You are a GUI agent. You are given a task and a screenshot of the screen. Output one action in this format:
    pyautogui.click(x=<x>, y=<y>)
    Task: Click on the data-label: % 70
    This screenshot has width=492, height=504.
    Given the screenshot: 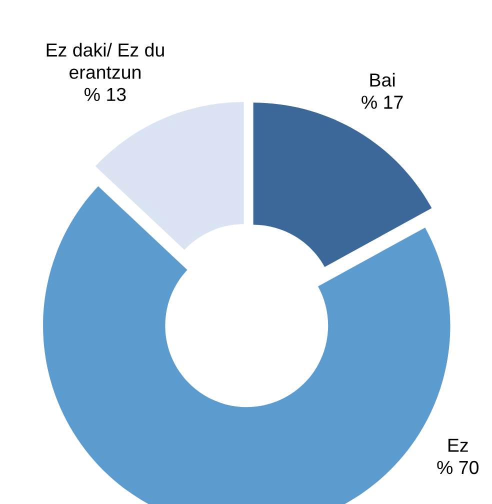 What is the action you would take?
    pyautogui.click(x=458, y=467)
    